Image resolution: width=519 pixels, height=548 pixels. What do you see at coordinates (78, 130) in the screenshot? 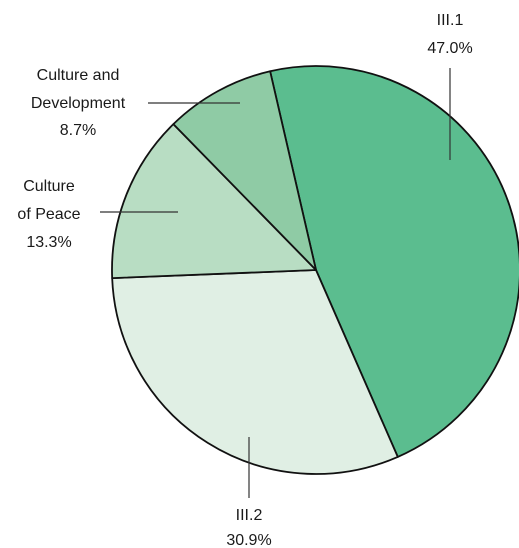
I see `label-culture-dev-value: 8.7%` at bounding box center [78, 130].